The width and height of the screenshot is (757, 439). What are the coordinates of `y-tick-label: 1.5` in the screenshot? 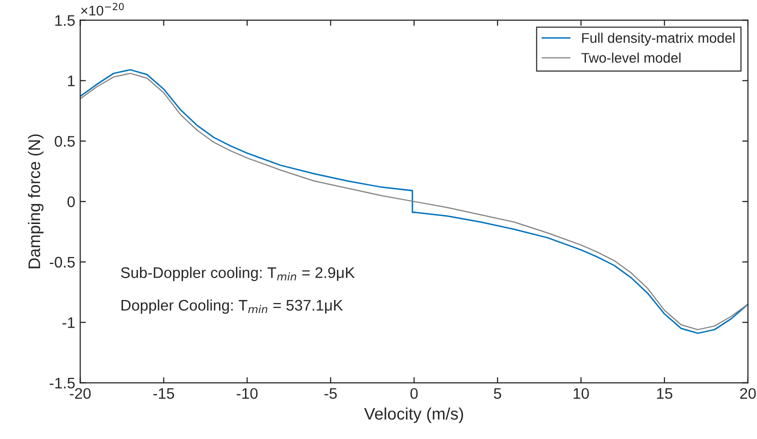 It's located at (65, 20).